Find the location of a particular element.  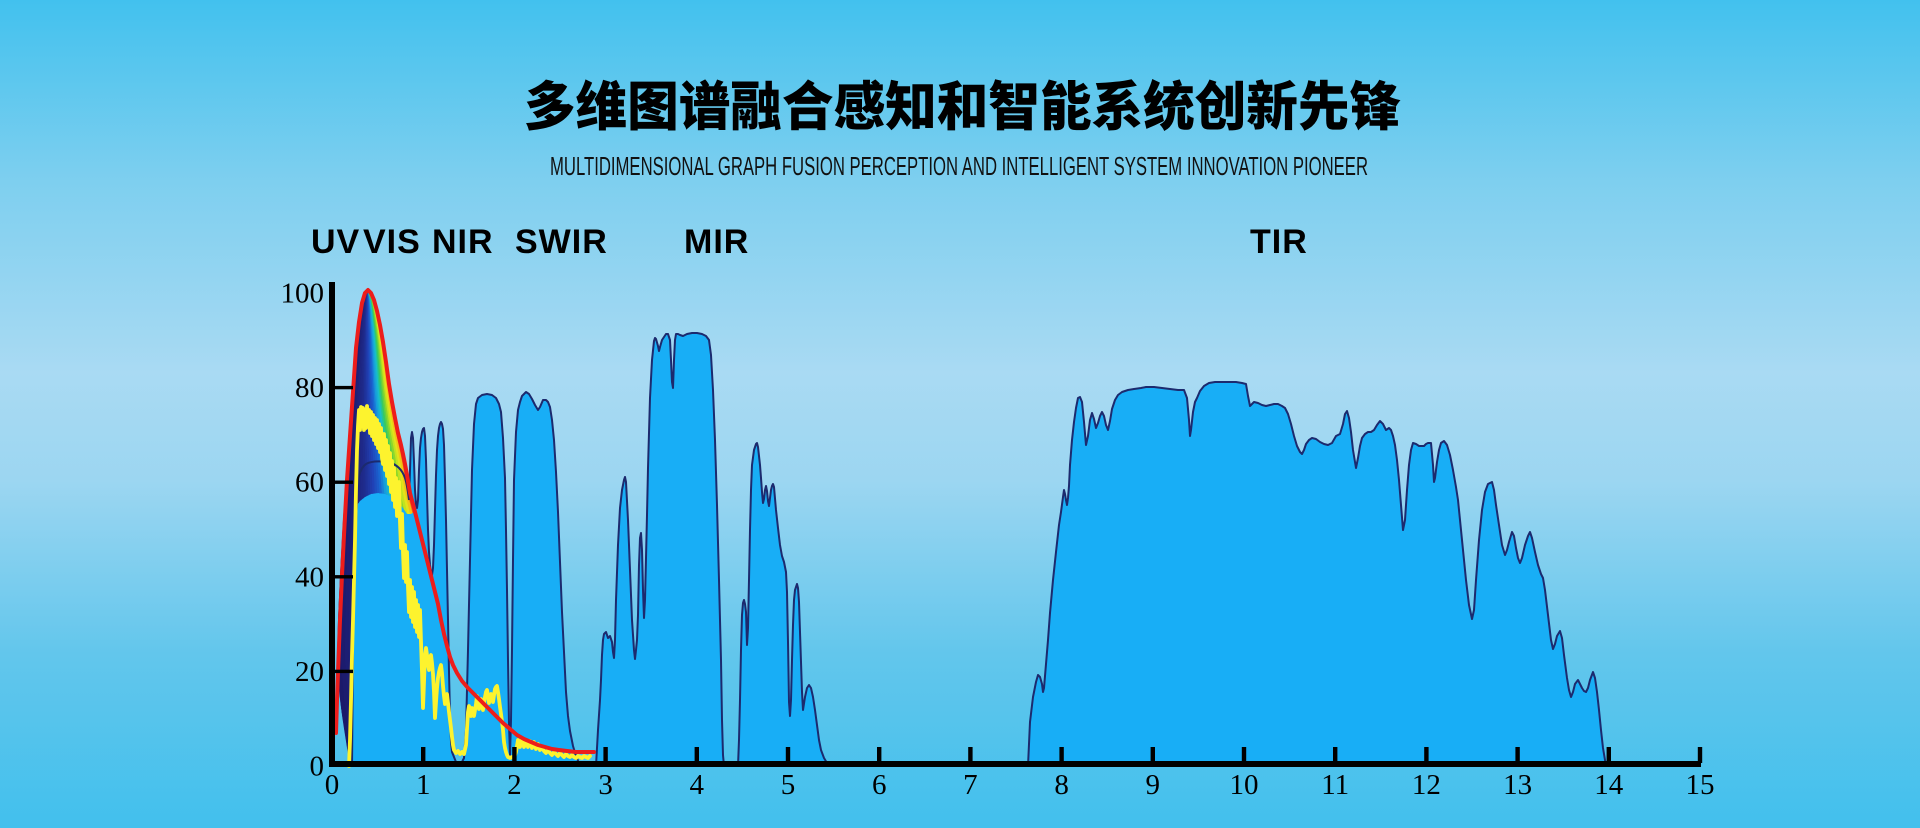

svg-text: 12 is located at coordinates (1426, 785).